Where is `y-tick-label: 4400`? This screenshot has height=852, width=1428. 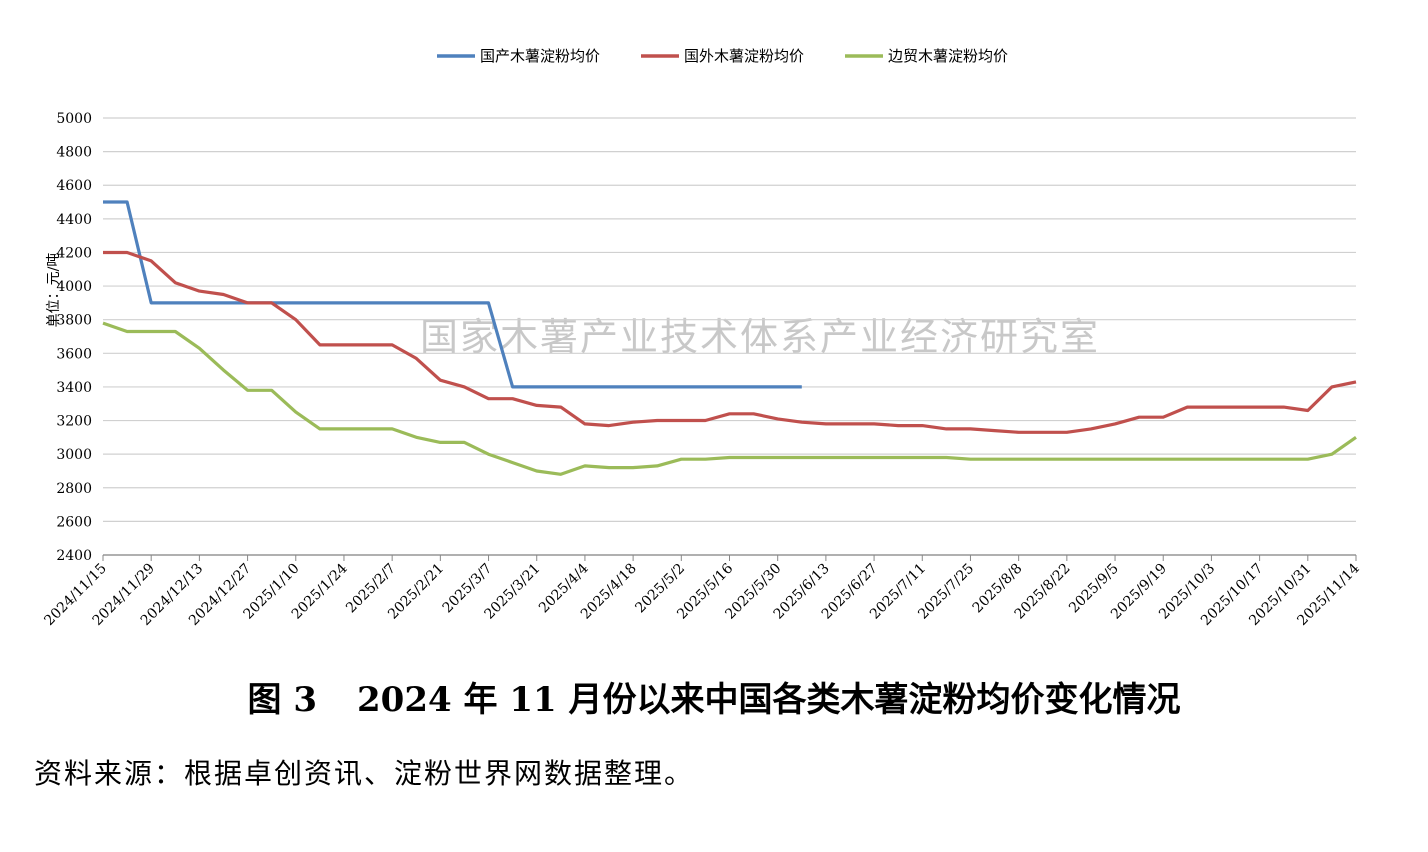 y-tick-label: 4400 is located at coordinates (74, 220).